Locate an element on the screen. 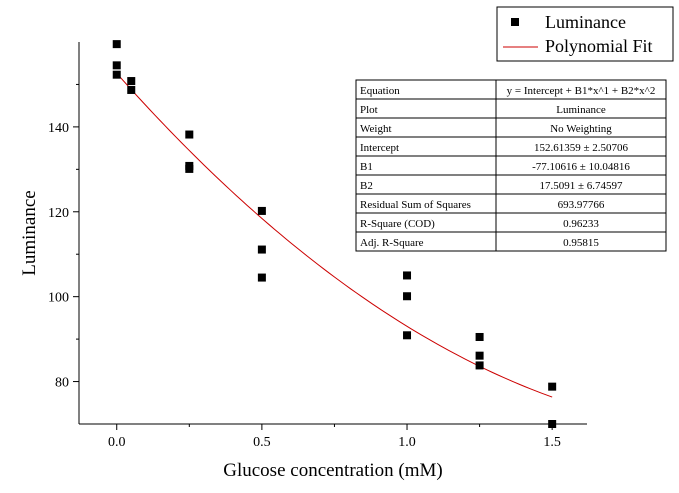 Image resolution: width=679 pixels, height=493 pixels. stats-value: 0.95815 is located at coordinates (581, 243).